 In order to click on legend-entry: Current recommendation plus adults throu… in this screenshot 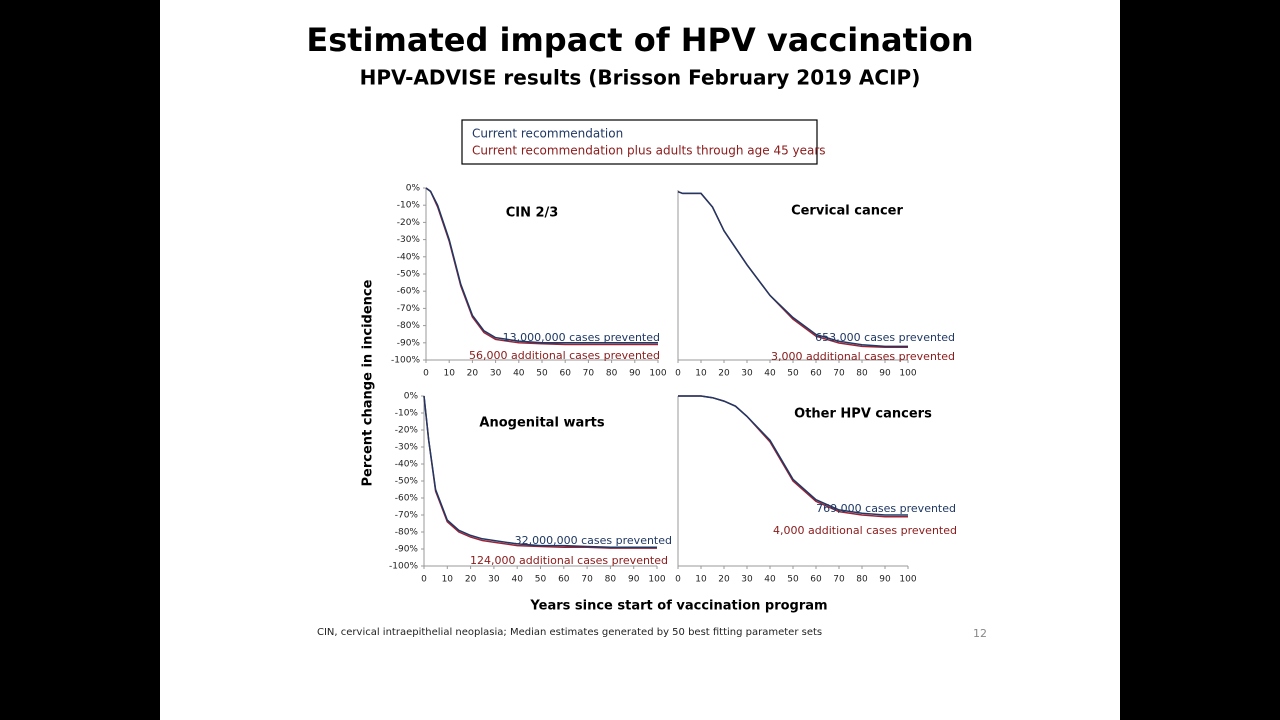, I will do `click(649, 151)`.